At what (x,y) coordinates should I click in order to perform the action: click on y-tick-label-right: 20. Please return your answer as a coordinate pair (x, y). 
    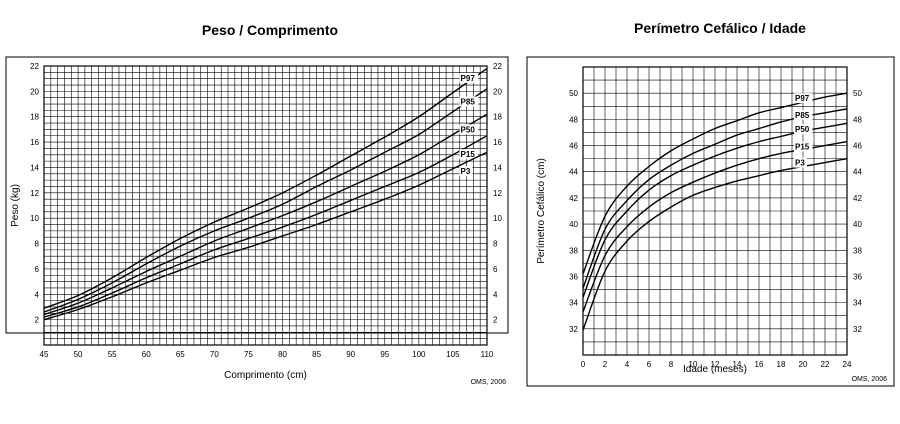
    Looking at the image, I should click on (497, 91).